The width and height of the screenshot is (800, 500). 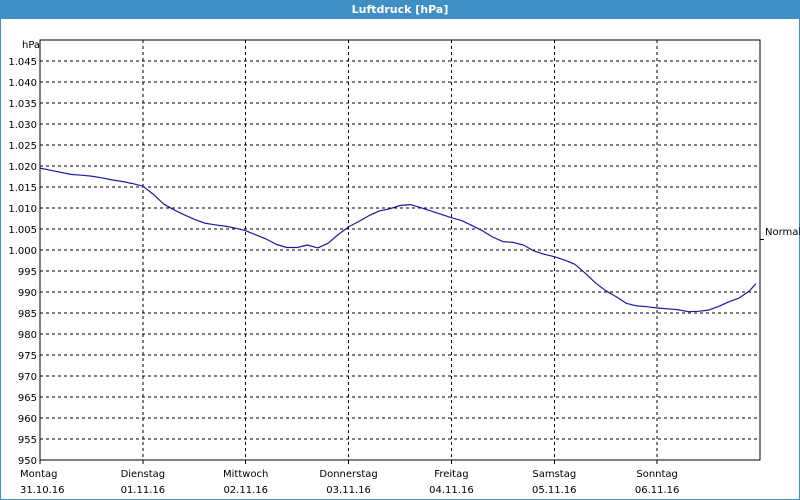 What do you see at coordinates (554, 490) in the screenshot?
I see `x-tick-date-label: 05.11.16` at bounding box center [554, 490].